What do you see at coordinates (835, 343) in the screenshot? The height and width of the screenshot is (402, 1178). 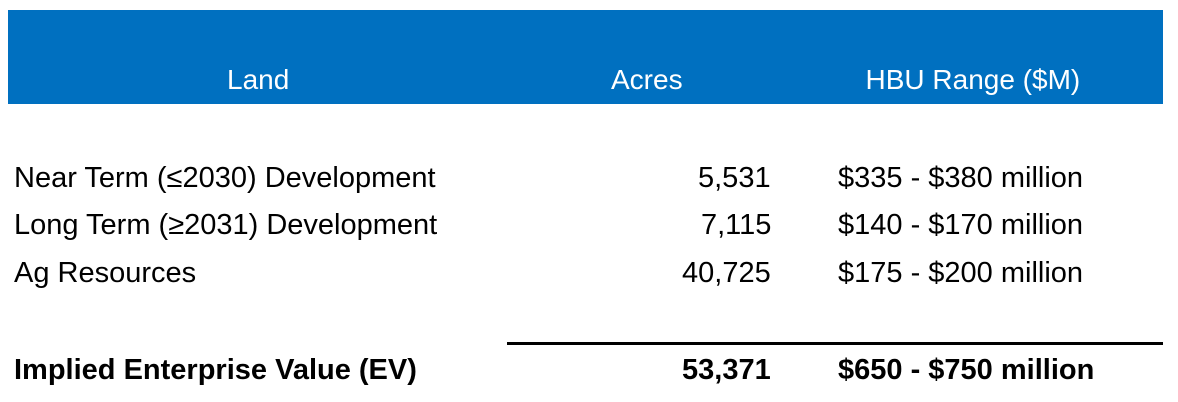 I see `total-rule` at bounding box center [835, 343].